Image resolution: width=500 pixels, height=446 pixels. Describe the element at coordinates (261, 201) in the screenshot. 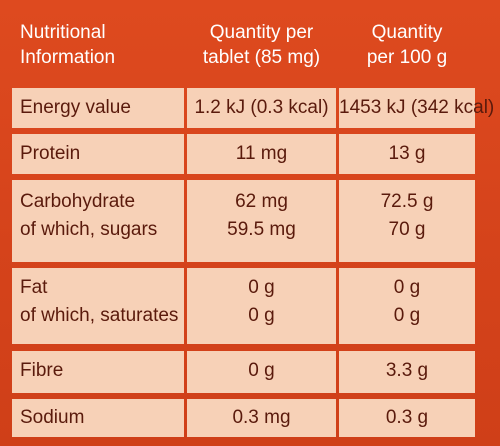

I see `carbohydrate-per-tablet: 62 mg` at that location.